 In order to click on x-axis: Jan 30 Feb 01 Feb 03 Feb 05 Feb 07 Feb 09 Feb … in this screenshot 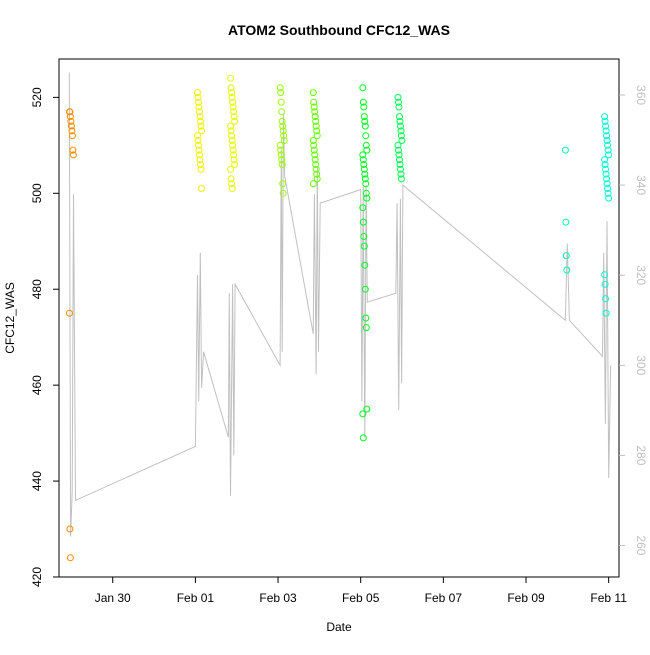, I will do `click(361, 591)`.